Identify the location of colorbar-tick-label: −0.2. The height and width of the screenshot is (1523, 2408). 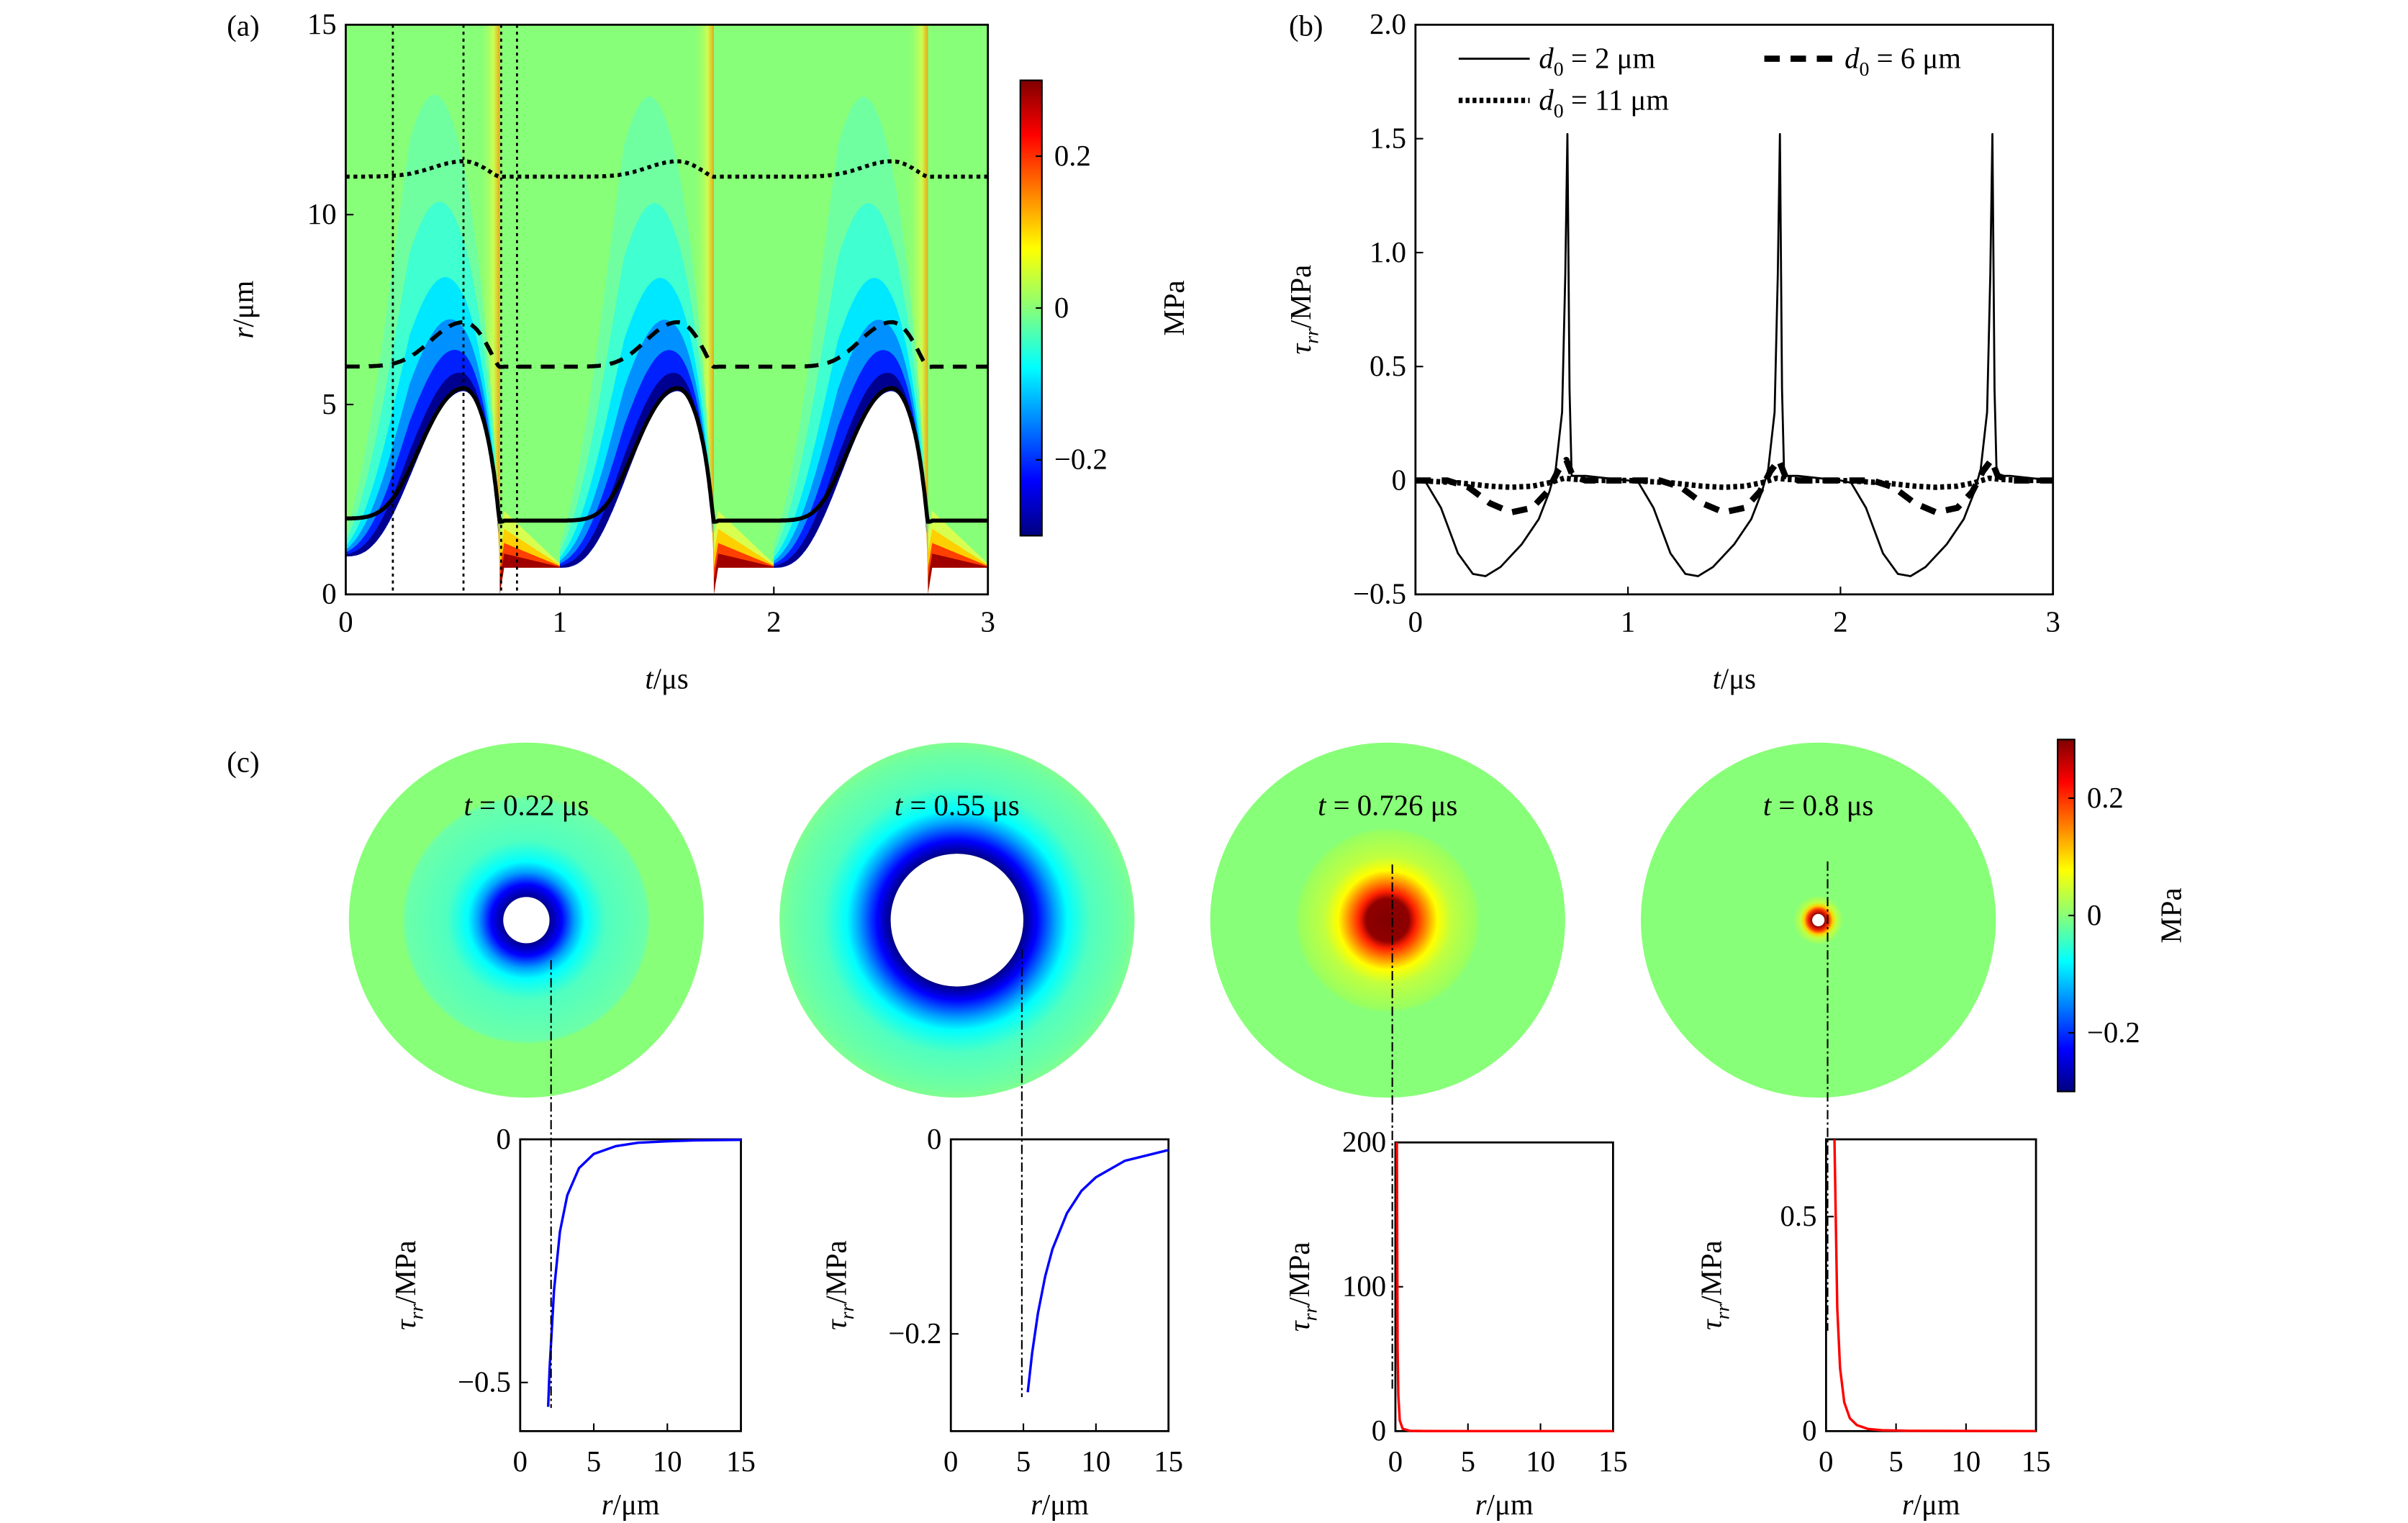
(2113, 1032).